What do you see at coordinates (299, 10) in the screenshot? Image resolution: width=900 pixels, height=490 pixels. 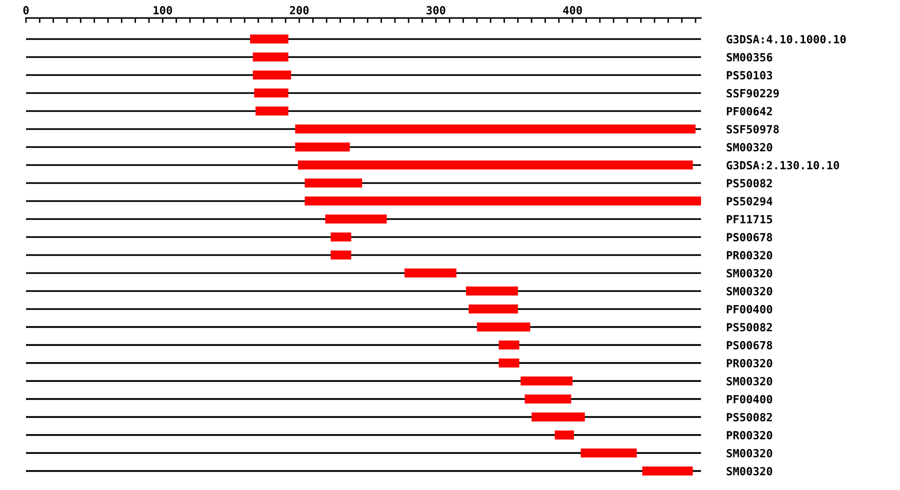 I see `x-tick-label: 200` at bounding box center [299, 10].